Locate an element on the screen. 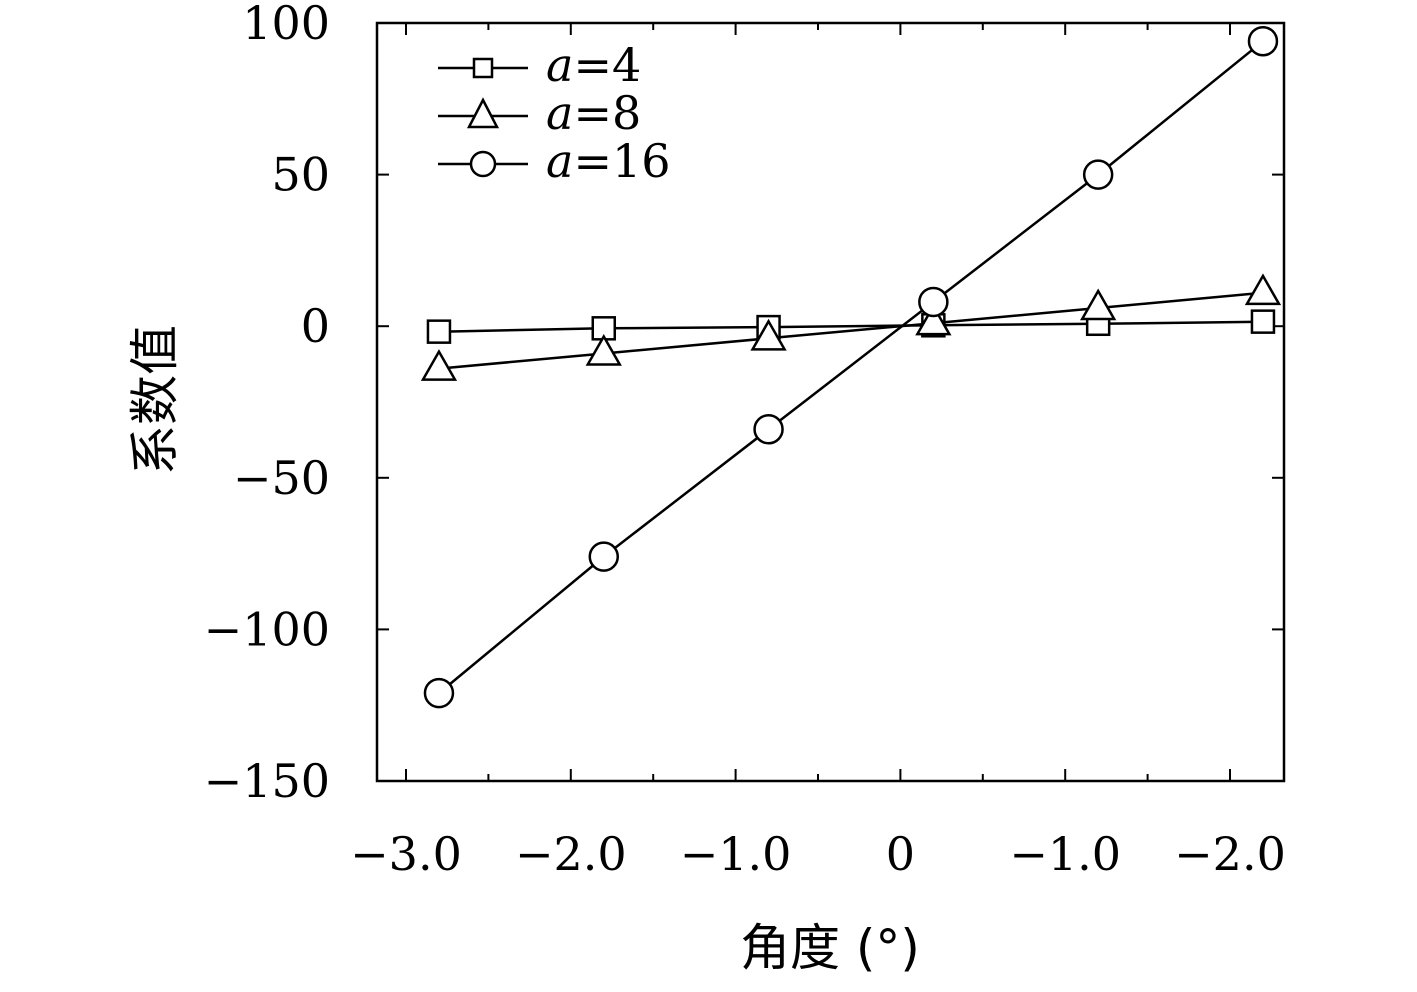 This screenshot has width=1417, height=992. legend-label-a8: a=8 is located at coordinates (593, 113).